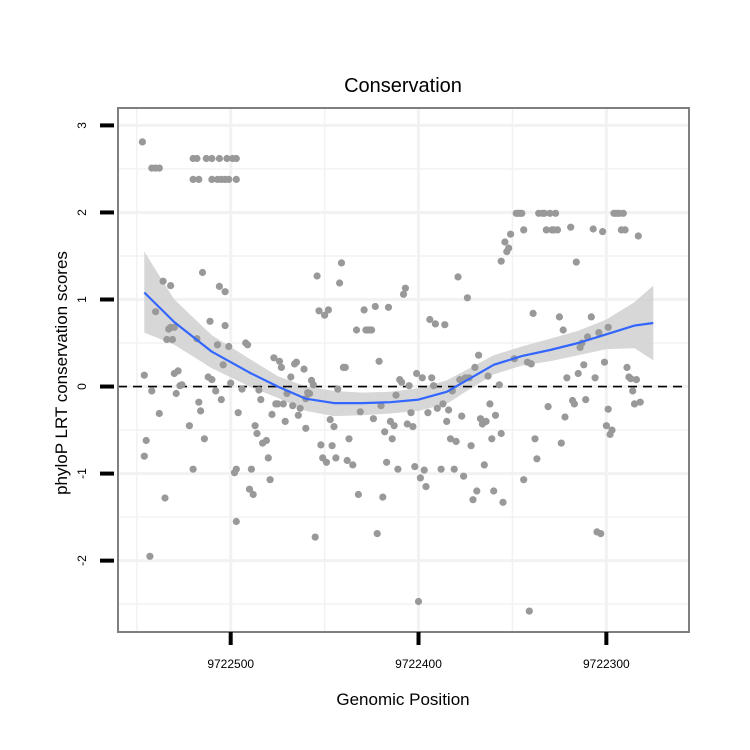  What do you see at coordinates (606, 664) in the screenshot?
I see `x-tick-label: 9722300` at bounding box center [606, 664].